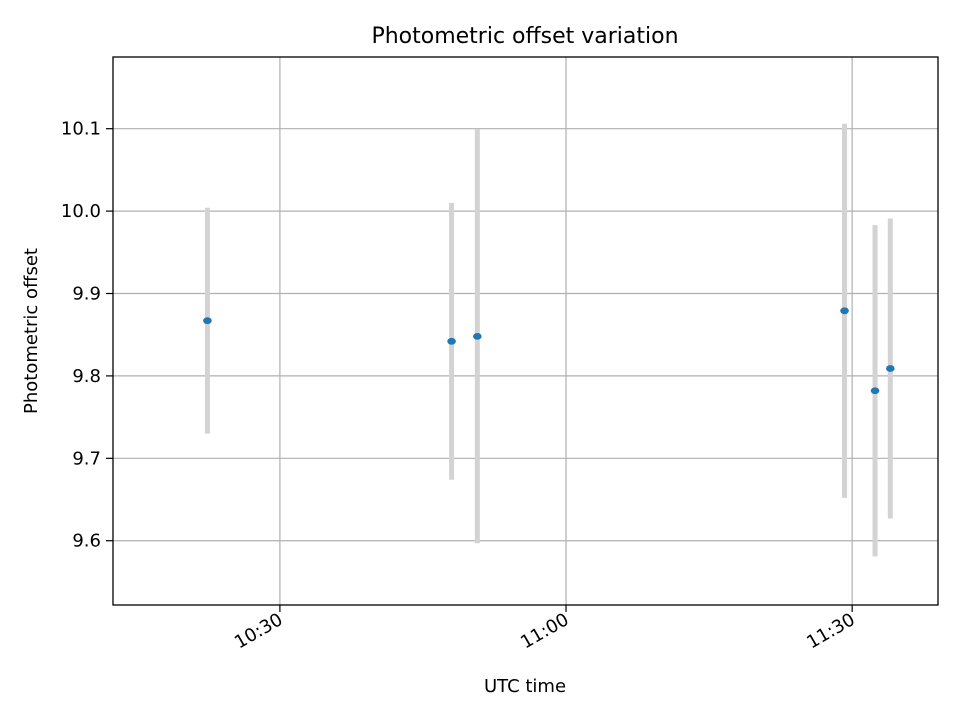  Describe the element at coordinates (524, 36) in the screenshot. I see `chart-title: Photometric offset variation` at that location.